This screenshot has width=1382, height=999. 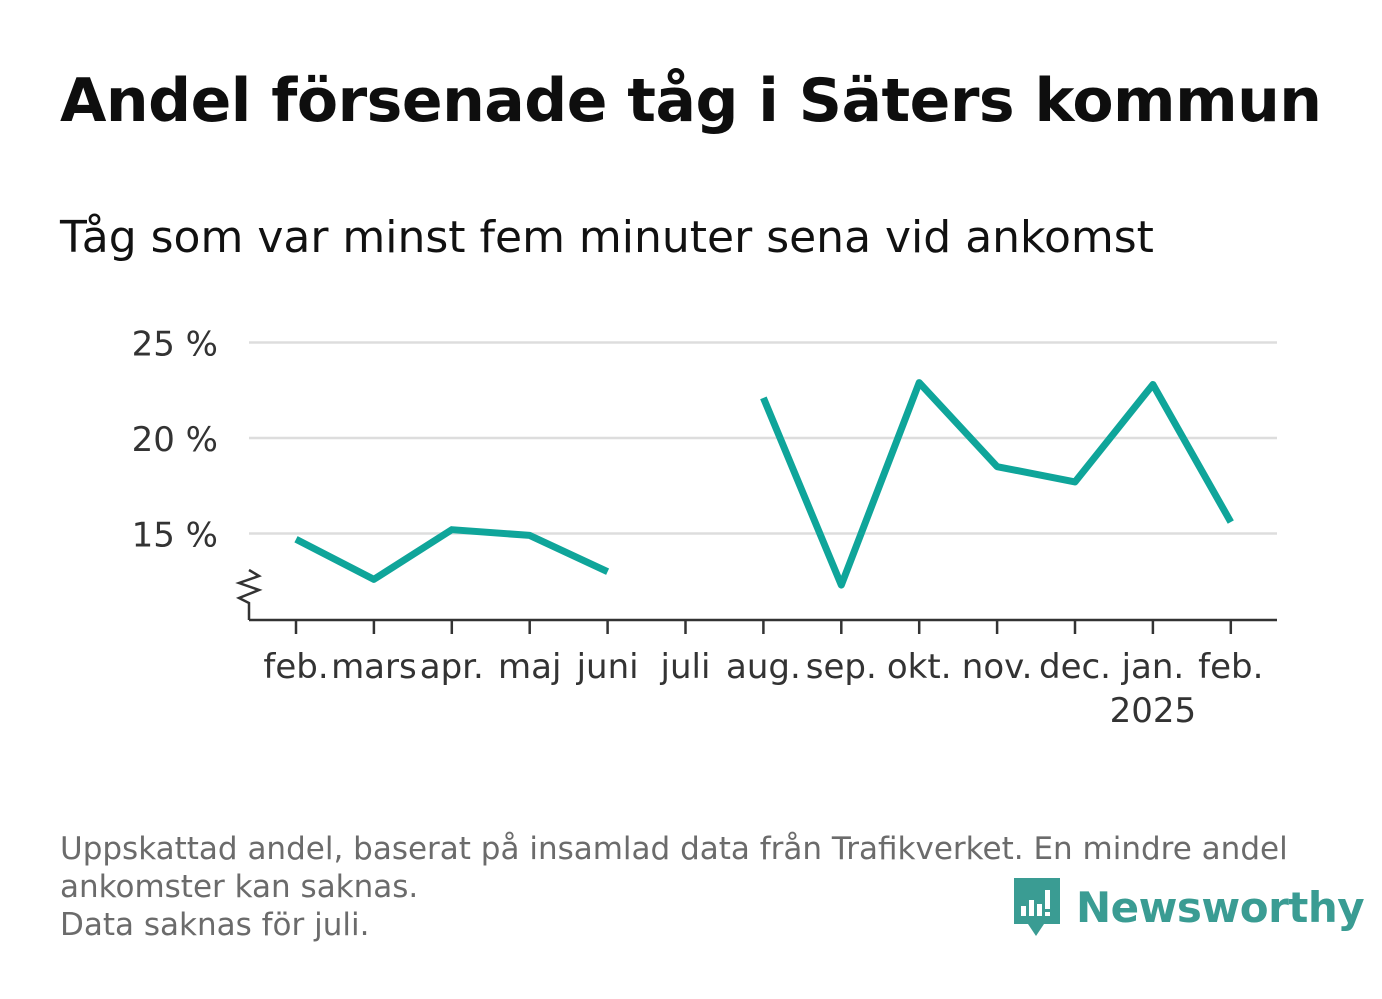 What do you see at coordinates (1075, 667) in the screenshot?
I see `x-tick-label-10: dec.` at bounding box center [1075, 667].